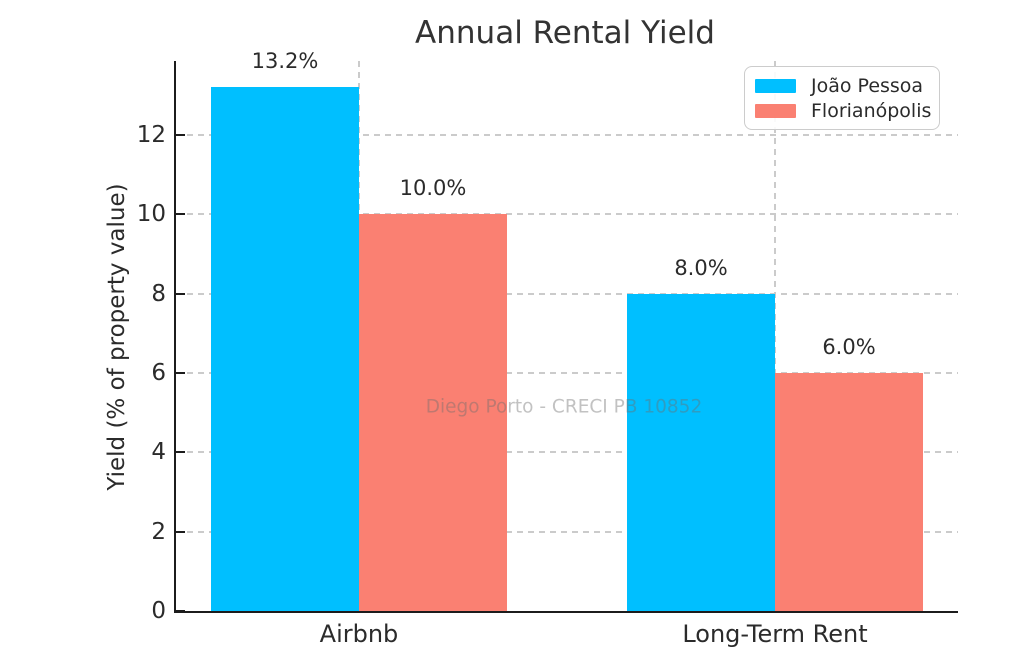 This screenshot has width=1024, height=663. I want to click on bar-value-label: 13.2%, so click(285, 61).